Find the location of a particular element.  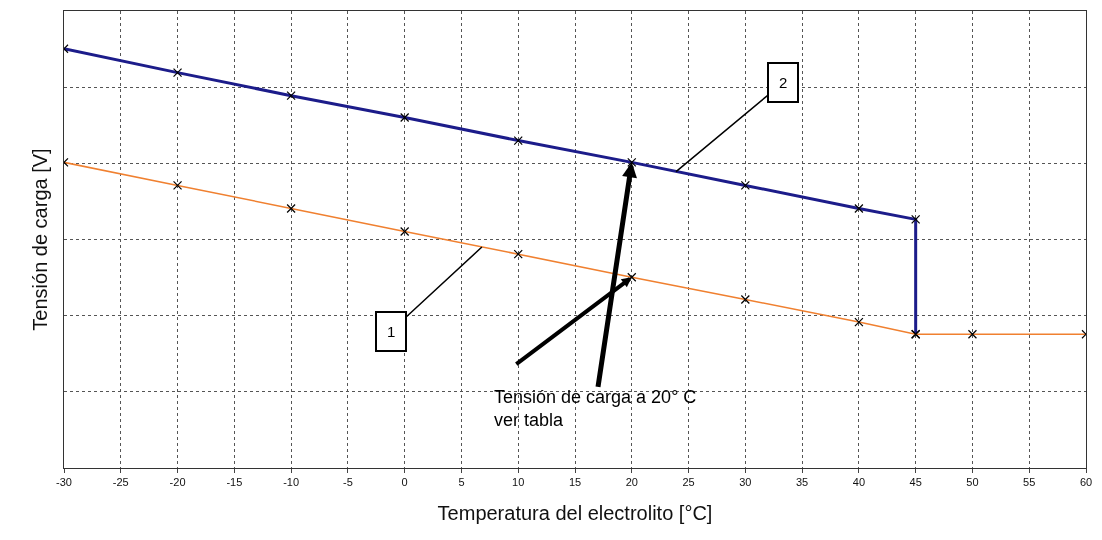

x-tick-label: 25 is located at coordinates (688, 482).